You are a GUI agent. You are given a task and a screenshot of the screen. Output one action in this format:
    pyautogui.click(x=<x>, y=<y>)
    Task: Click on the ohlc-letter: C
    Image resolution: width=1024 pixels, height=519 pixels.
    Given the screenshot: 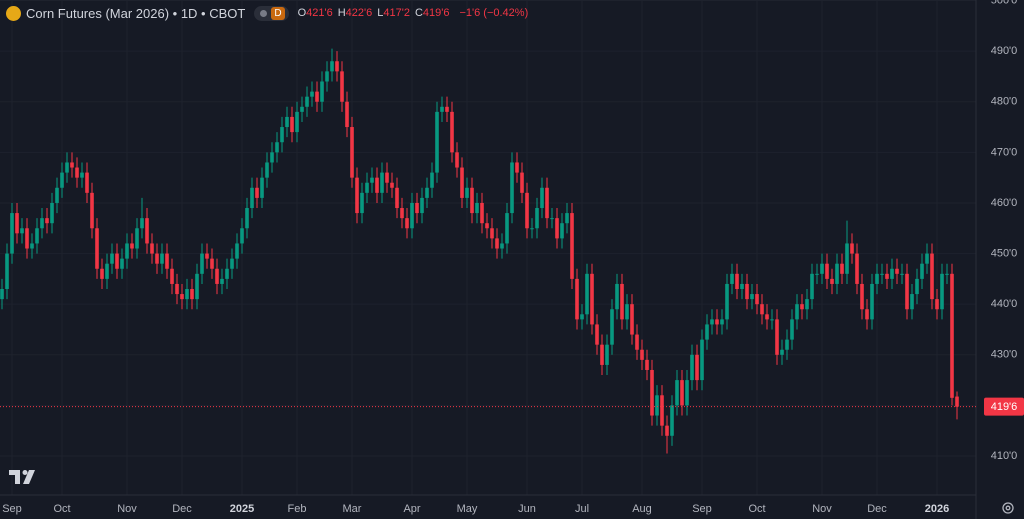 What is the action you would take?
    pyautogui.click(x=418, y=13)
    